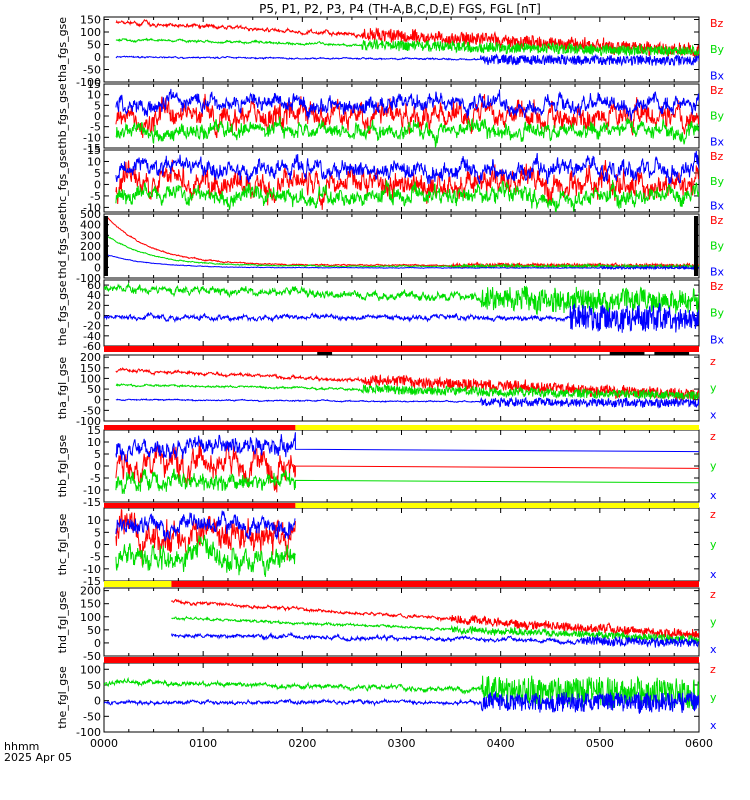 This screenshot has width=750, height=800. What do you see at coordinates (94, 285) in the screenshot?
I see `y-tick-label: 60` at bounding box center [94, 285].